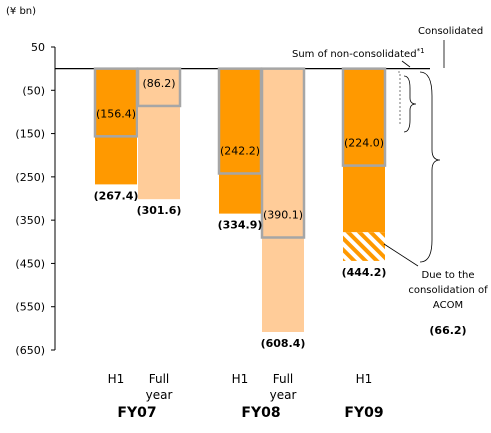 Image resolution: width=491 pixels, height=433 pixels. What do you see at coordinates (30, 350) in the screenshot?
I see `y-tick-label: (650)` at bounding box center [30, 350].